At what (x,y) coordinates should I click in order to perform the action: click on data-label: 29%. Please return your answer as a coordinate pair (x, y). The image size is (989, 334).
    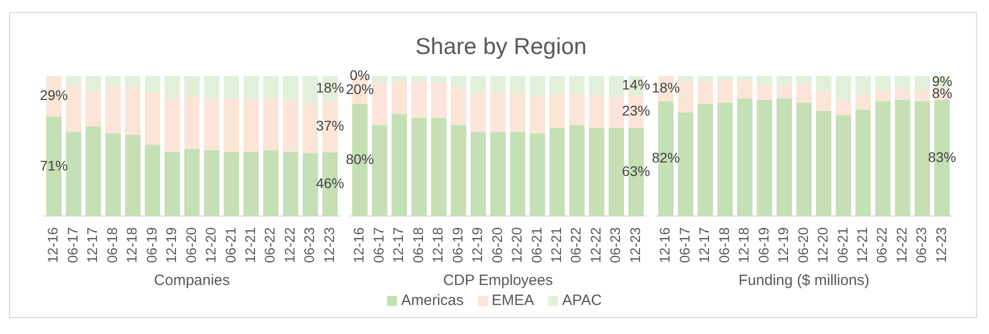
    Looking at the image, I should click on (54, 95).